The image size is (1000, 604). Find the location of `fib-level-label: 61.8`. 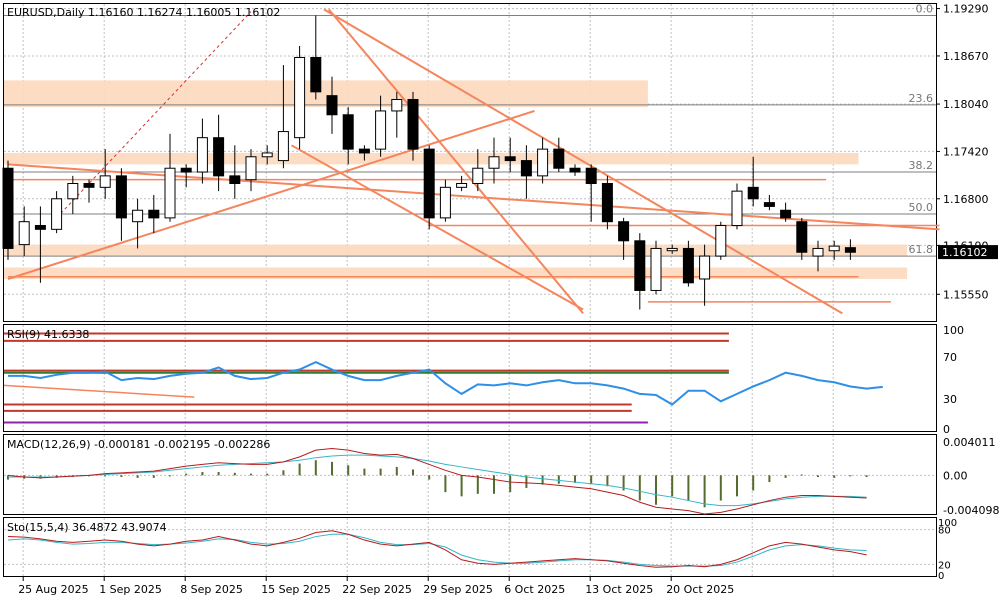

fib-level-label: 61.8 is located at coordinates (921, 249).